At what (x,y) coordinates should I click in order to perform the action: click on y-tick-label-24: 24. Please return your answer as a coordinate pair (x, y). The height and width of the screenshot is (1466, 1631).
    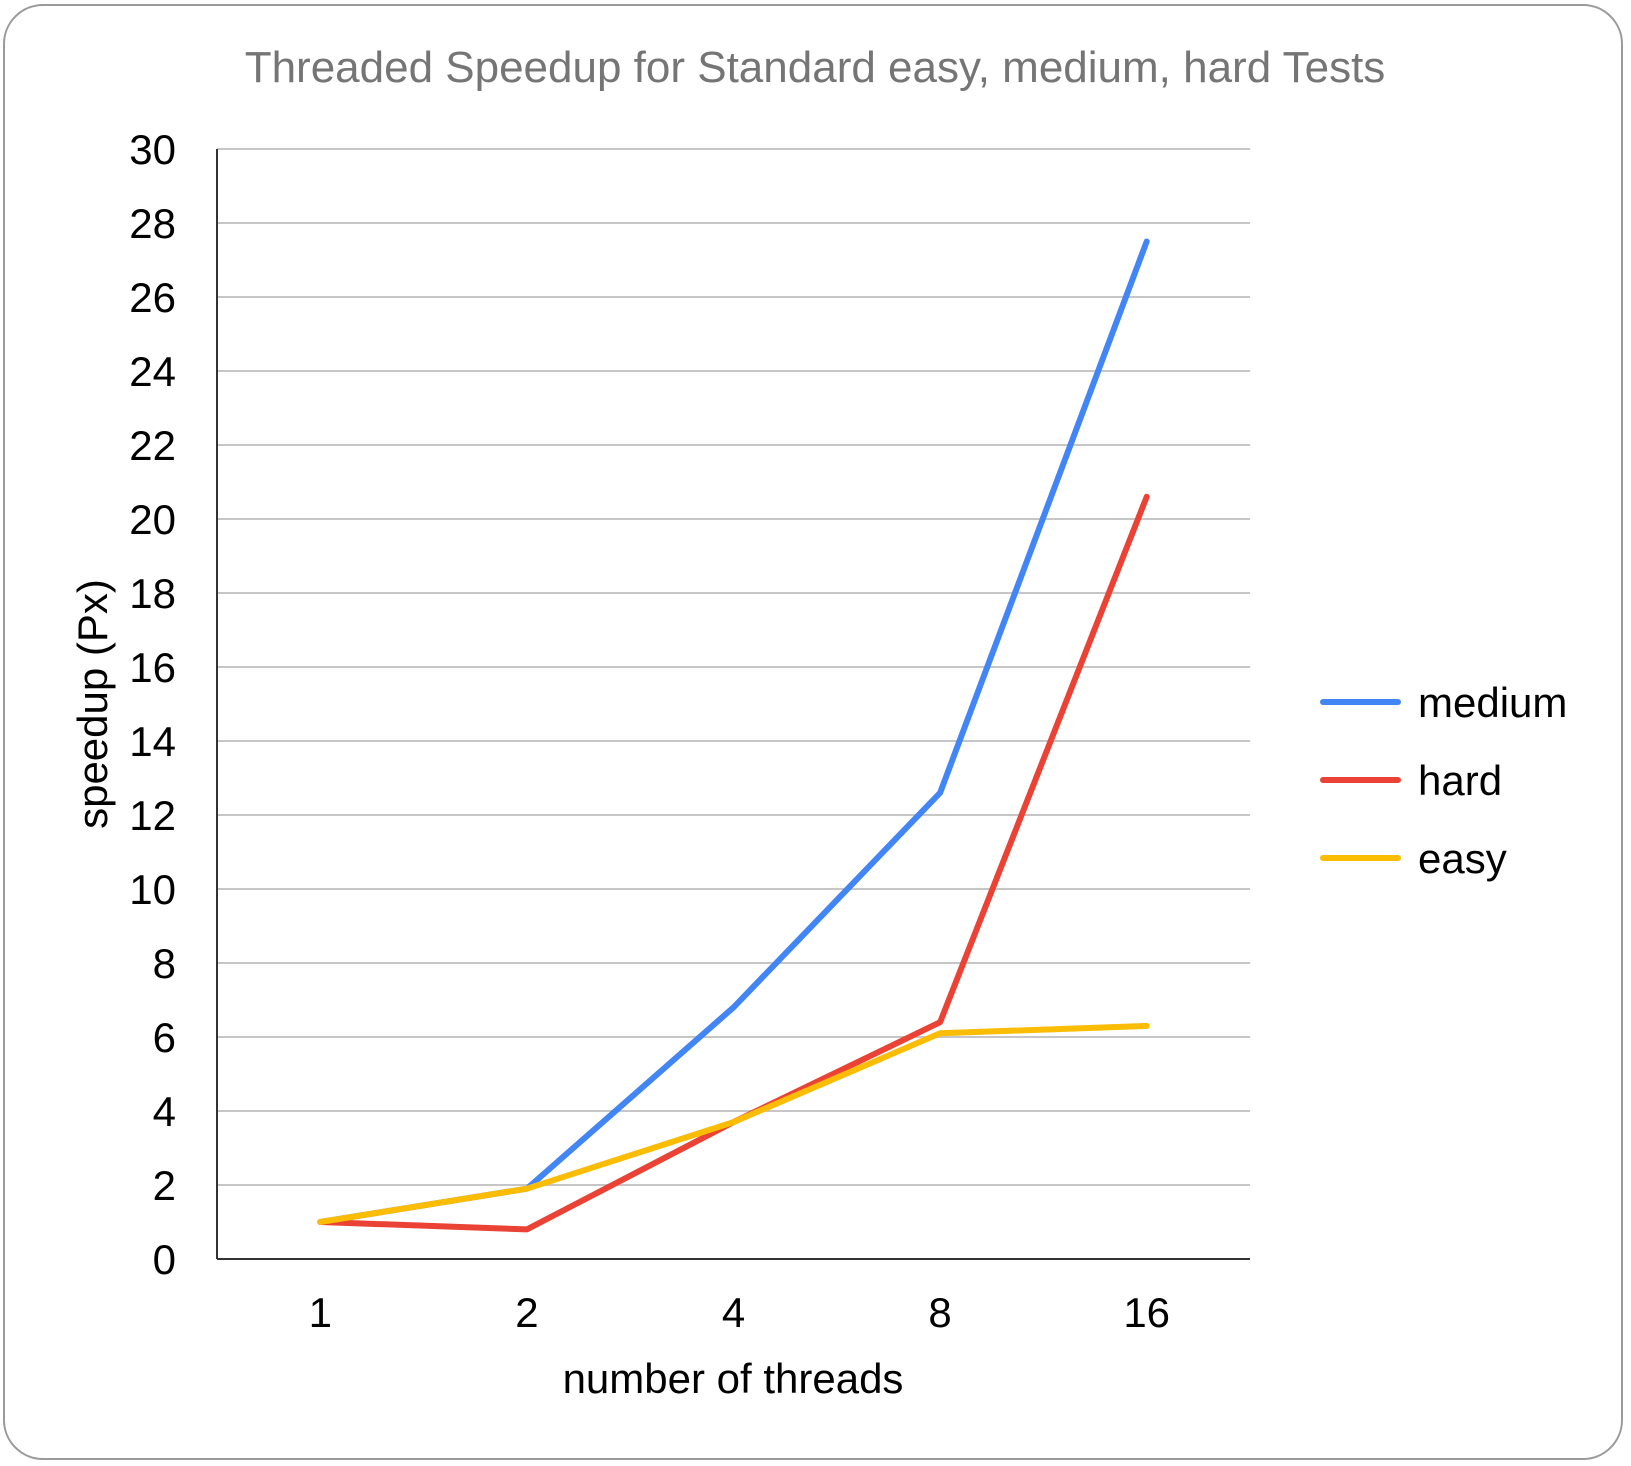
    Looking at the image, I should click on (152, 371).